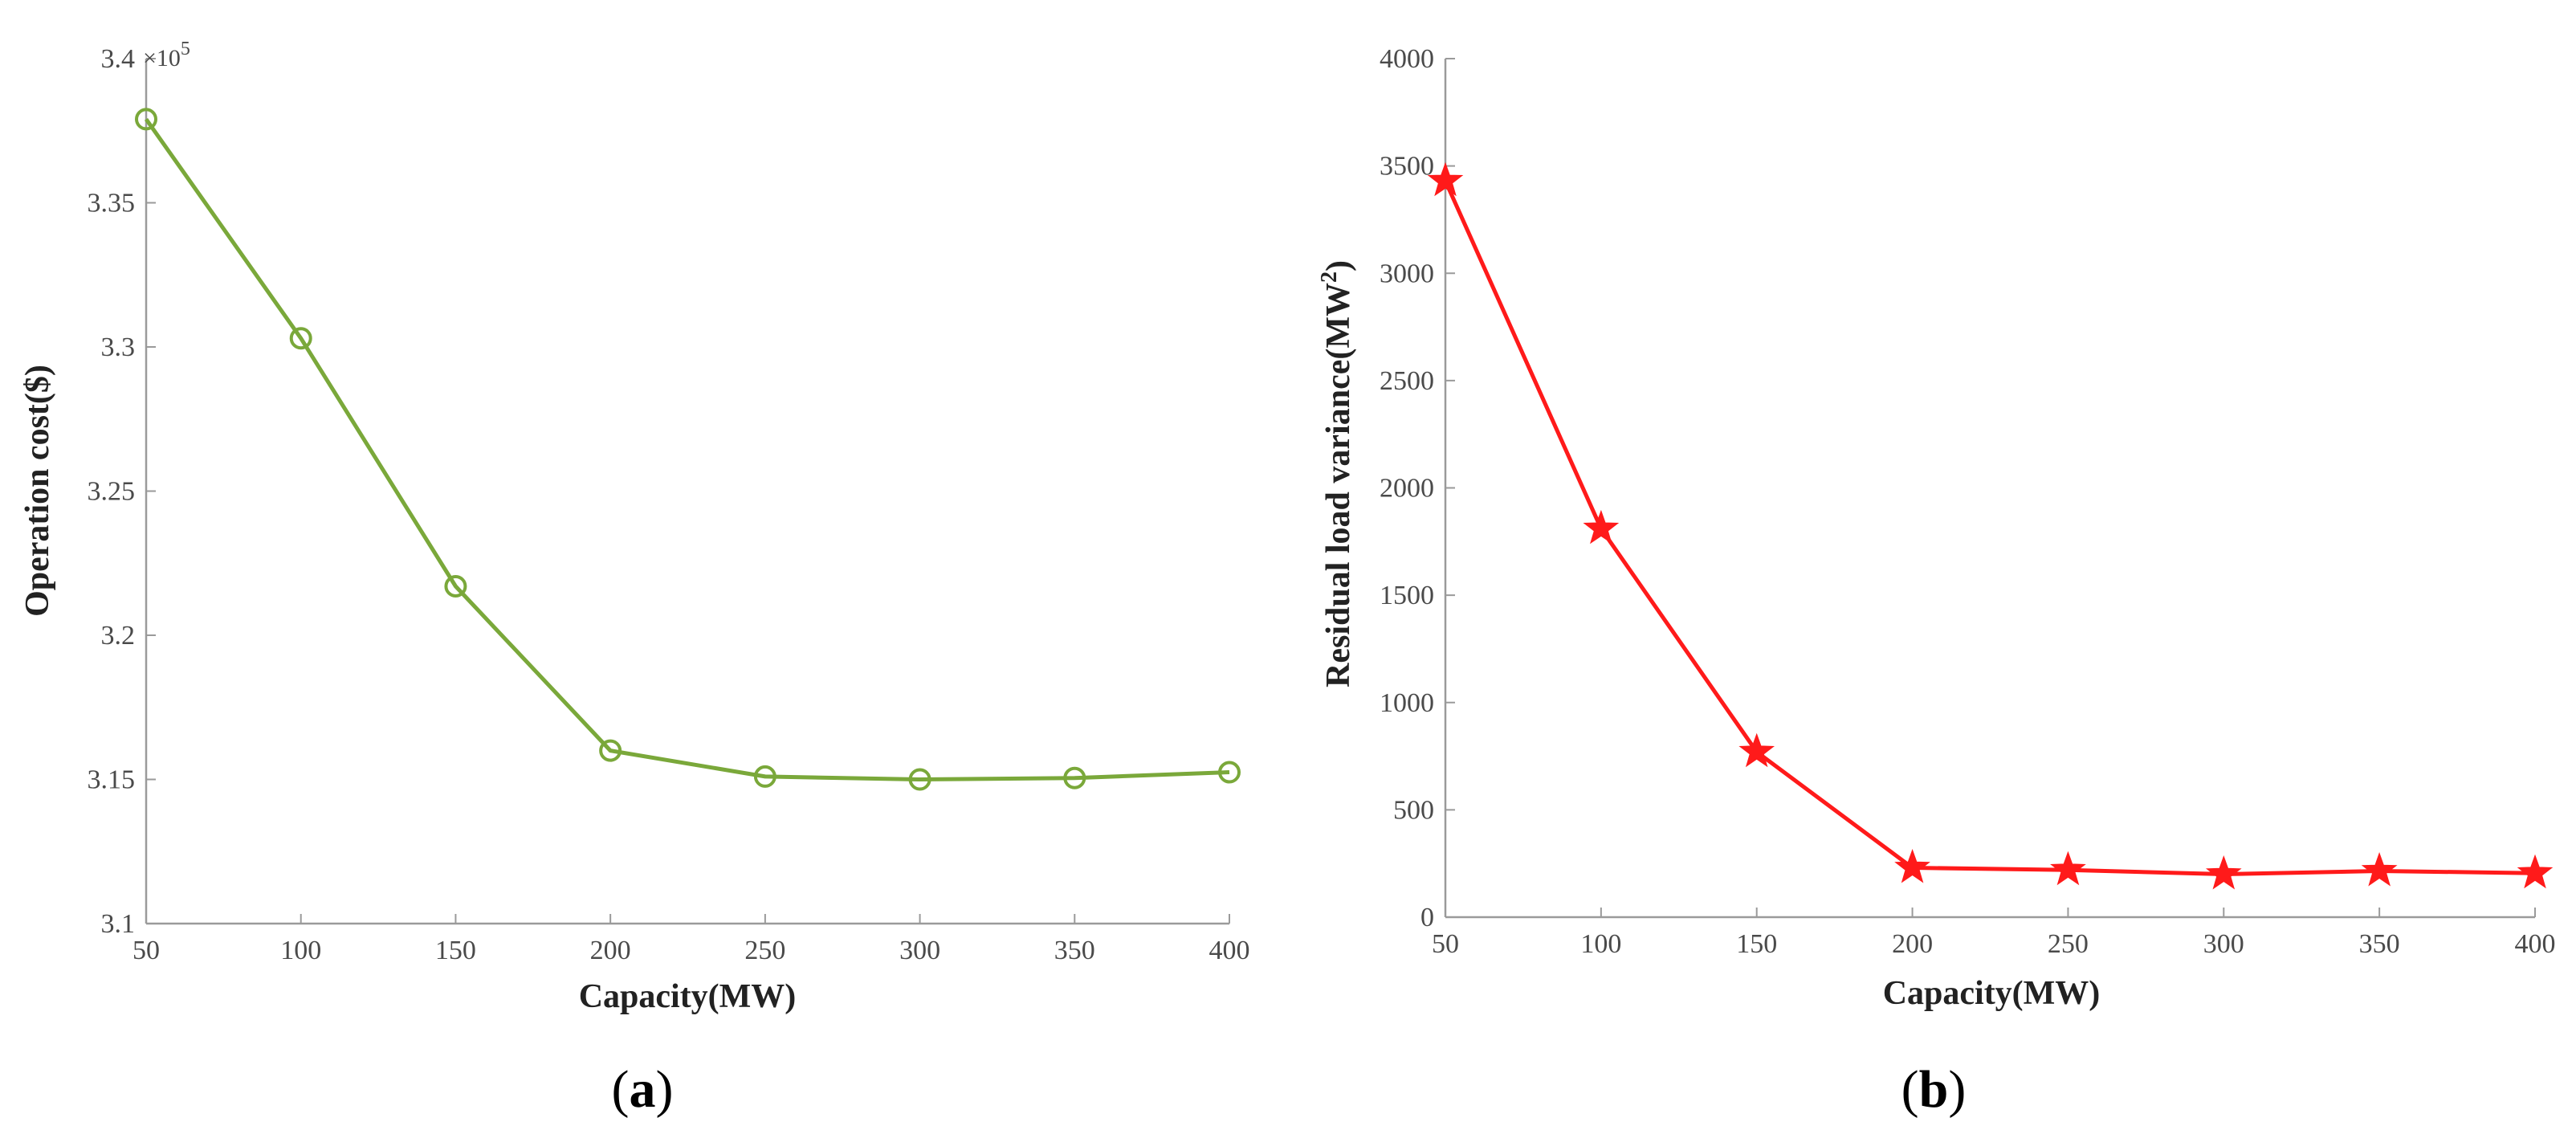 The height and width of the screenshot is (1134, 2576). Describe the element at coordinates (1407, 489) in the screenshot. I see `y-tick-label: 2000` at that location.